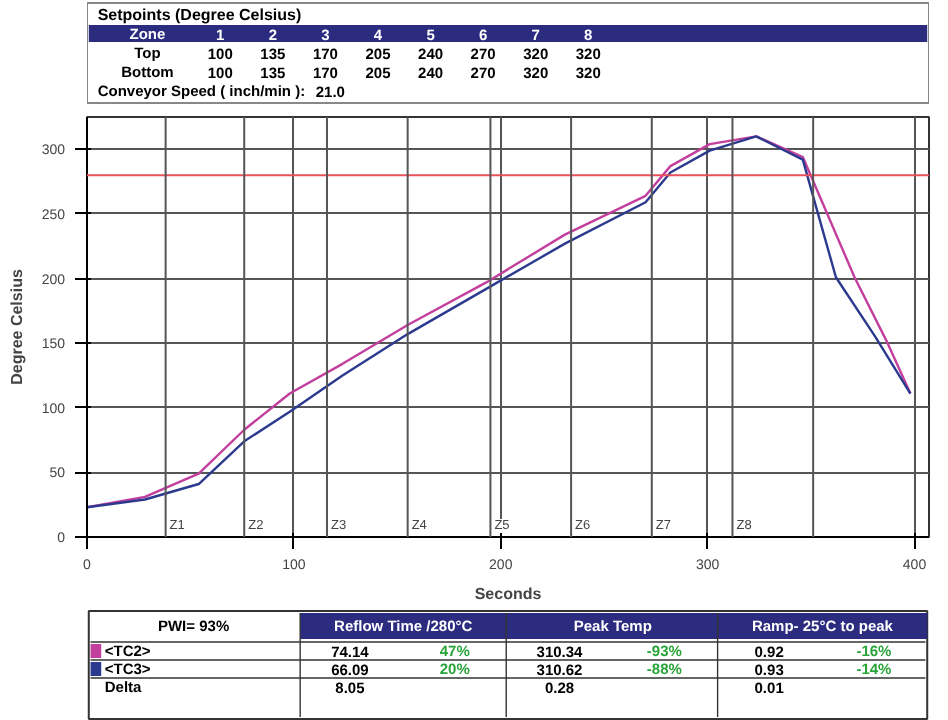 The width and height of the screenshot is (948, 720). What do you see at coordinates (16, 326) in the screenshot?
I see `y-axis-title: Degree Celsius` at bounding box center [16, 326].